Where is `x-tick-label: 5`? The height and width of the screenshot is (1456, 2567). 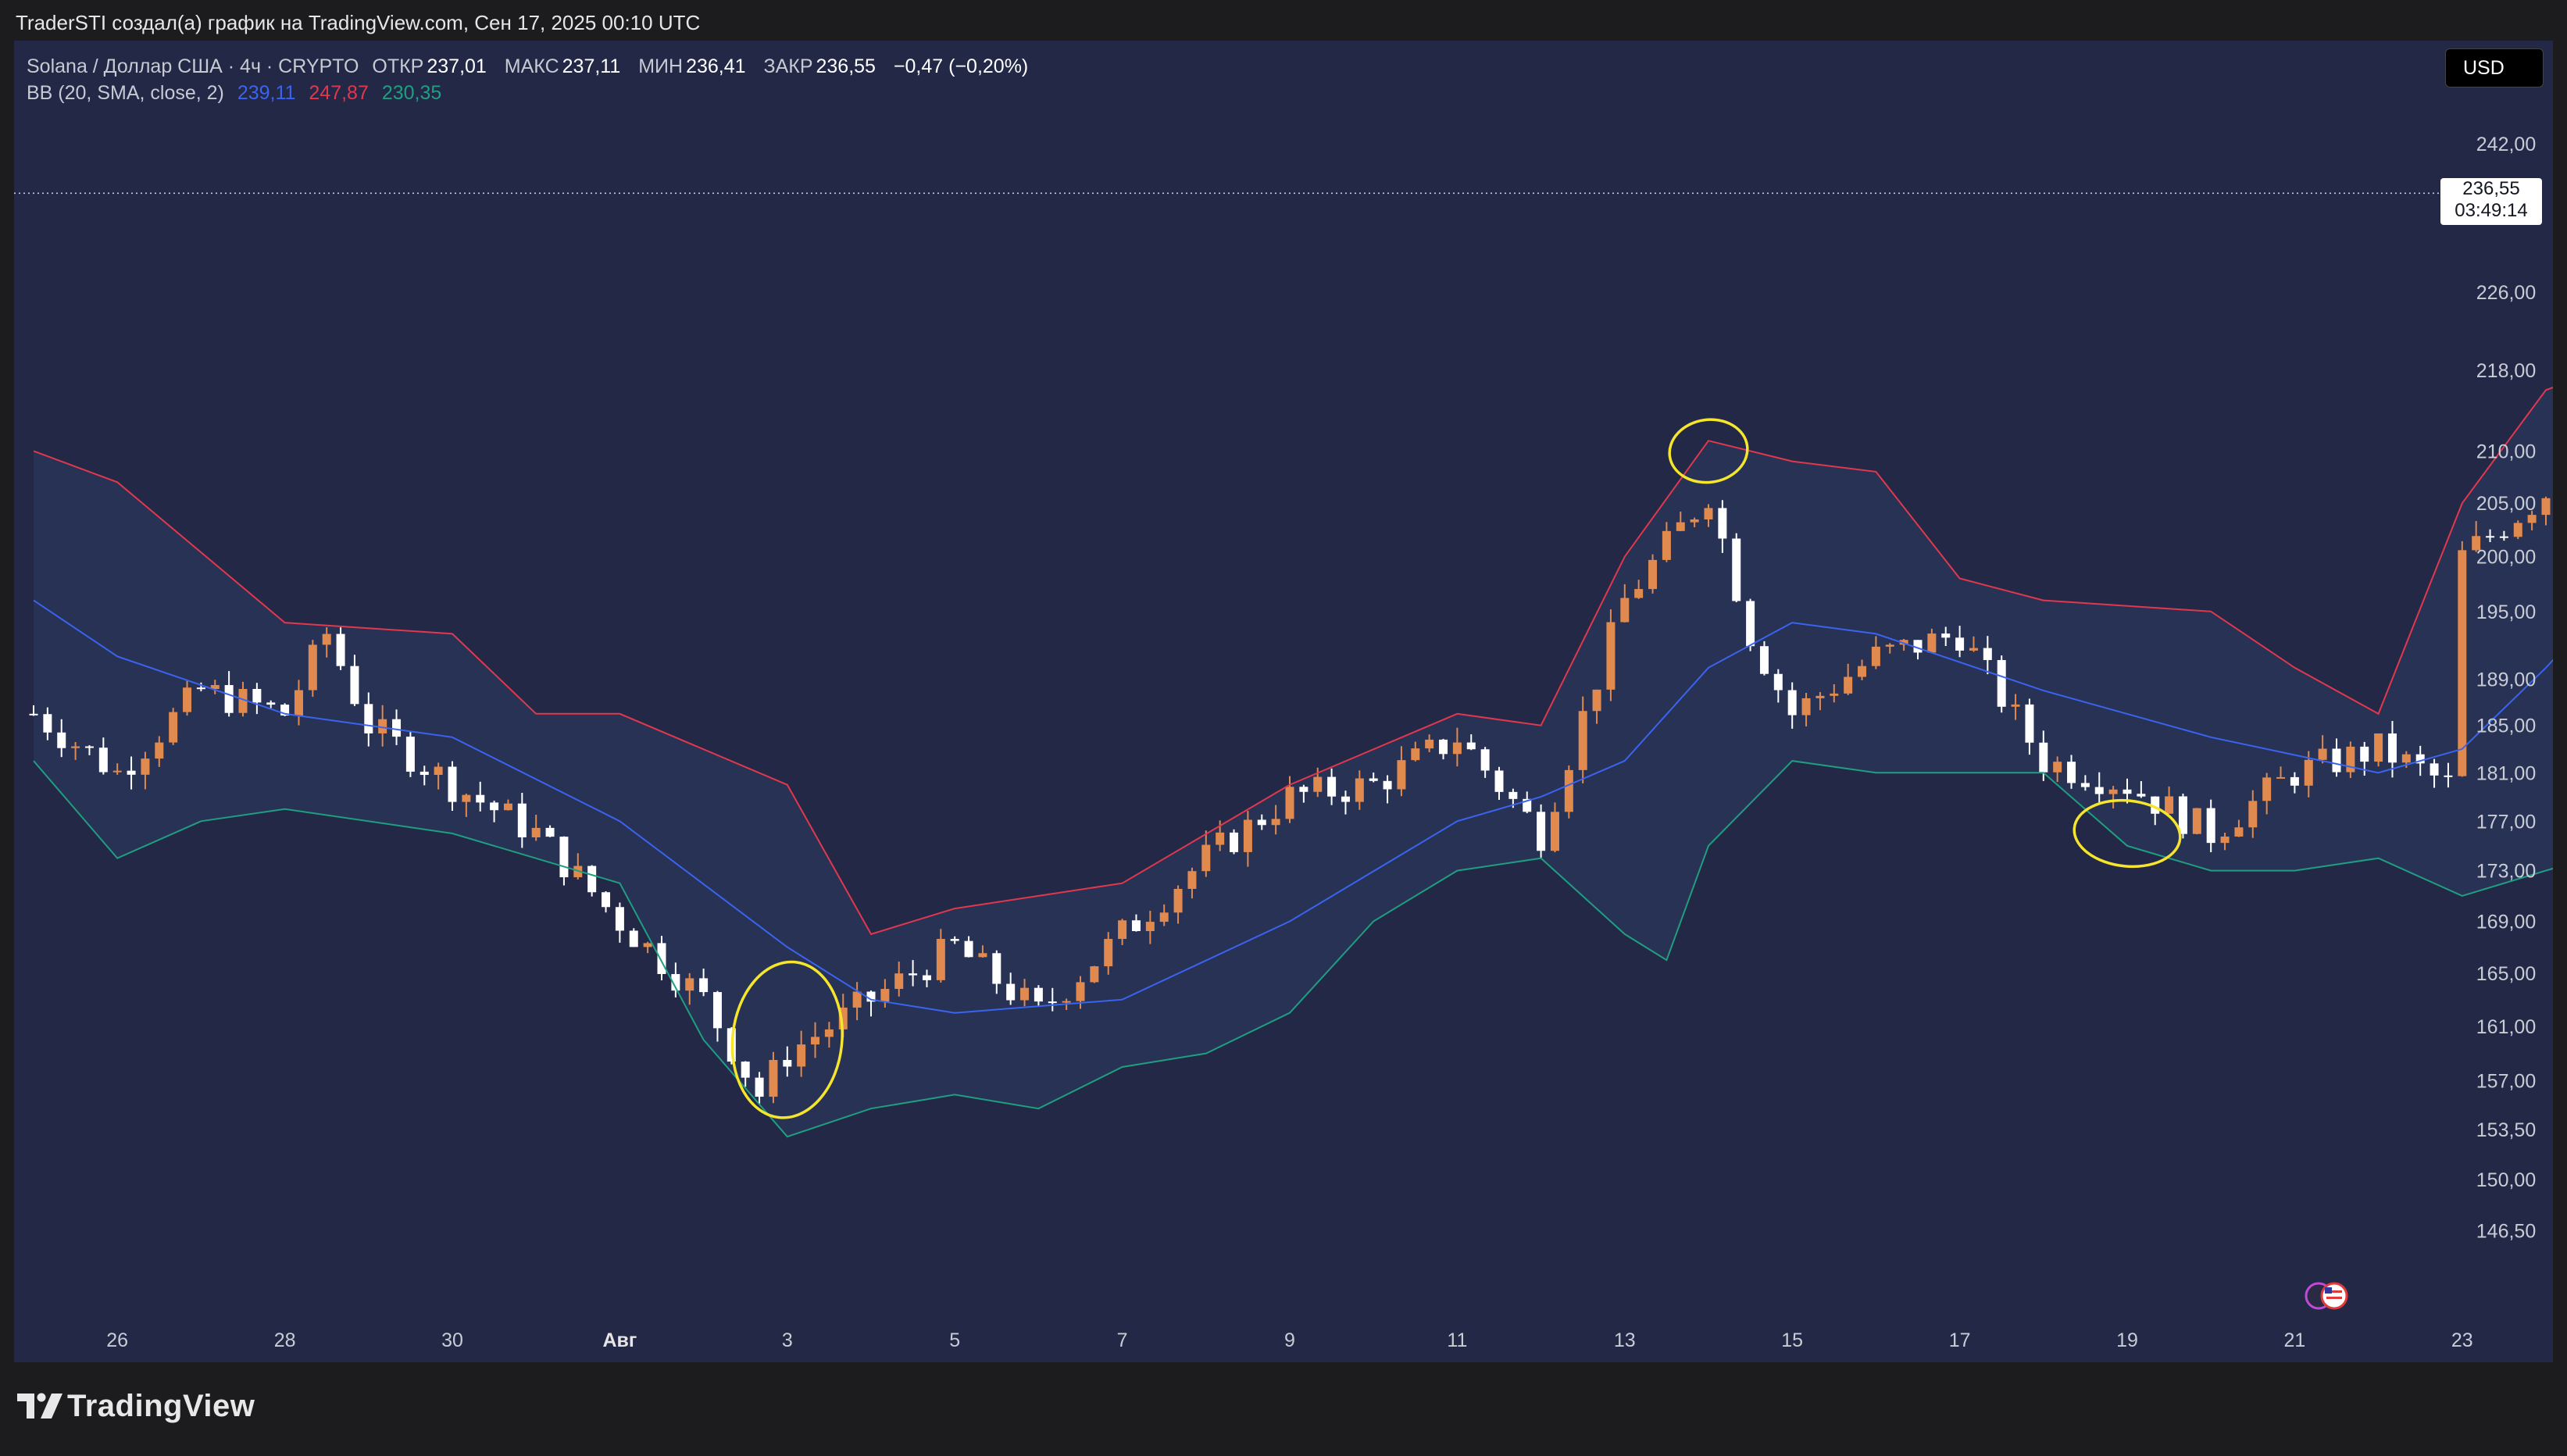 x-tick-label: 5 is located at coordinates (955, 1340).